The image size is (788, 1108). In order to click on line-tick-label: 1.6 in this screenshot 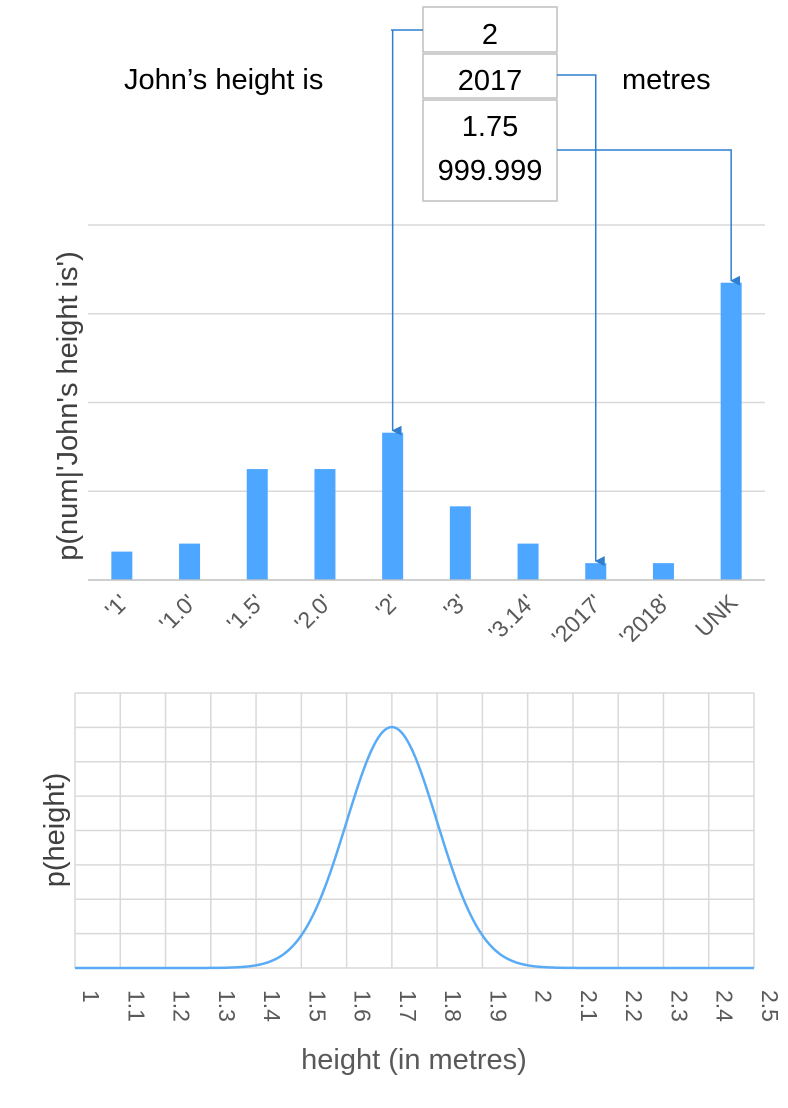, I will do `click(363, 1006)`.